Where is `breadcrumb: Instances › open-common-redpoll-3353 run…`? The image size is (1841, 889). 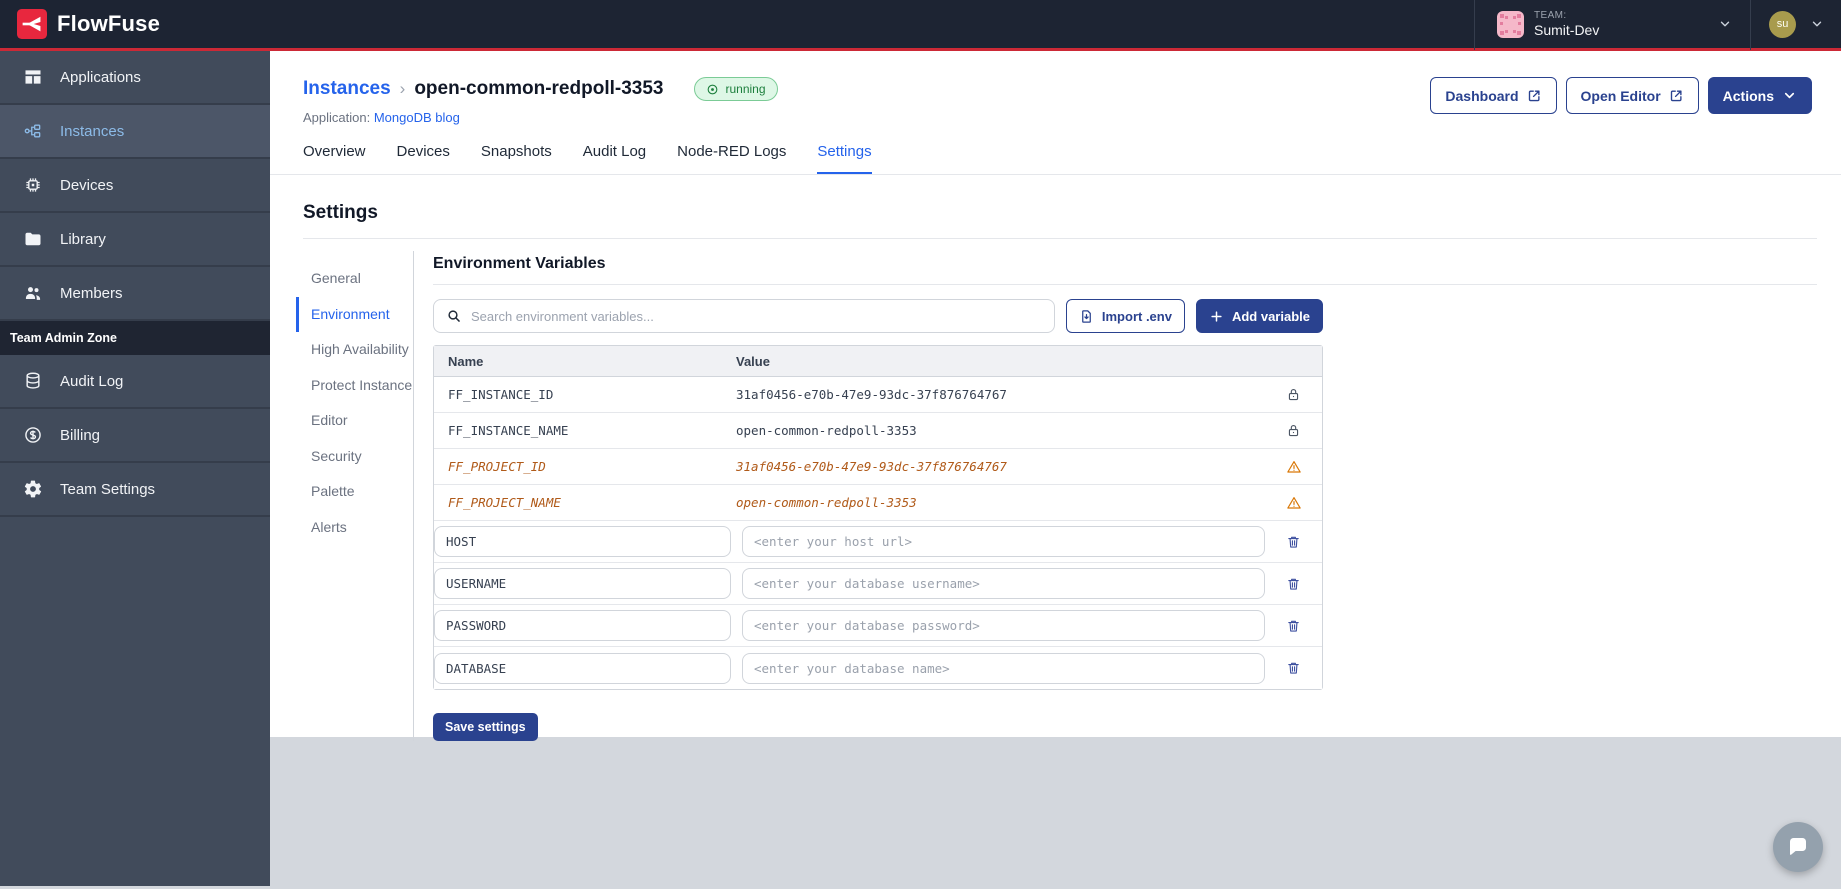
breadcrumb: Instances › open-common-redpoll-3353 run… is located at coordinates (540, 89).